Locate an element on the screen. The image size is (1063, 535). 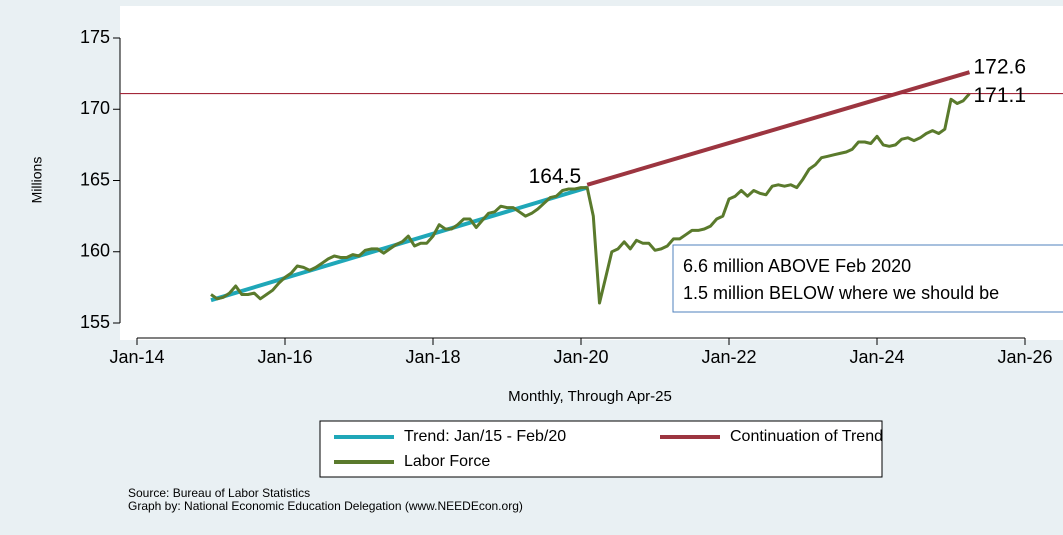
data-label: 164.5 is located at coordinates (555, 176).